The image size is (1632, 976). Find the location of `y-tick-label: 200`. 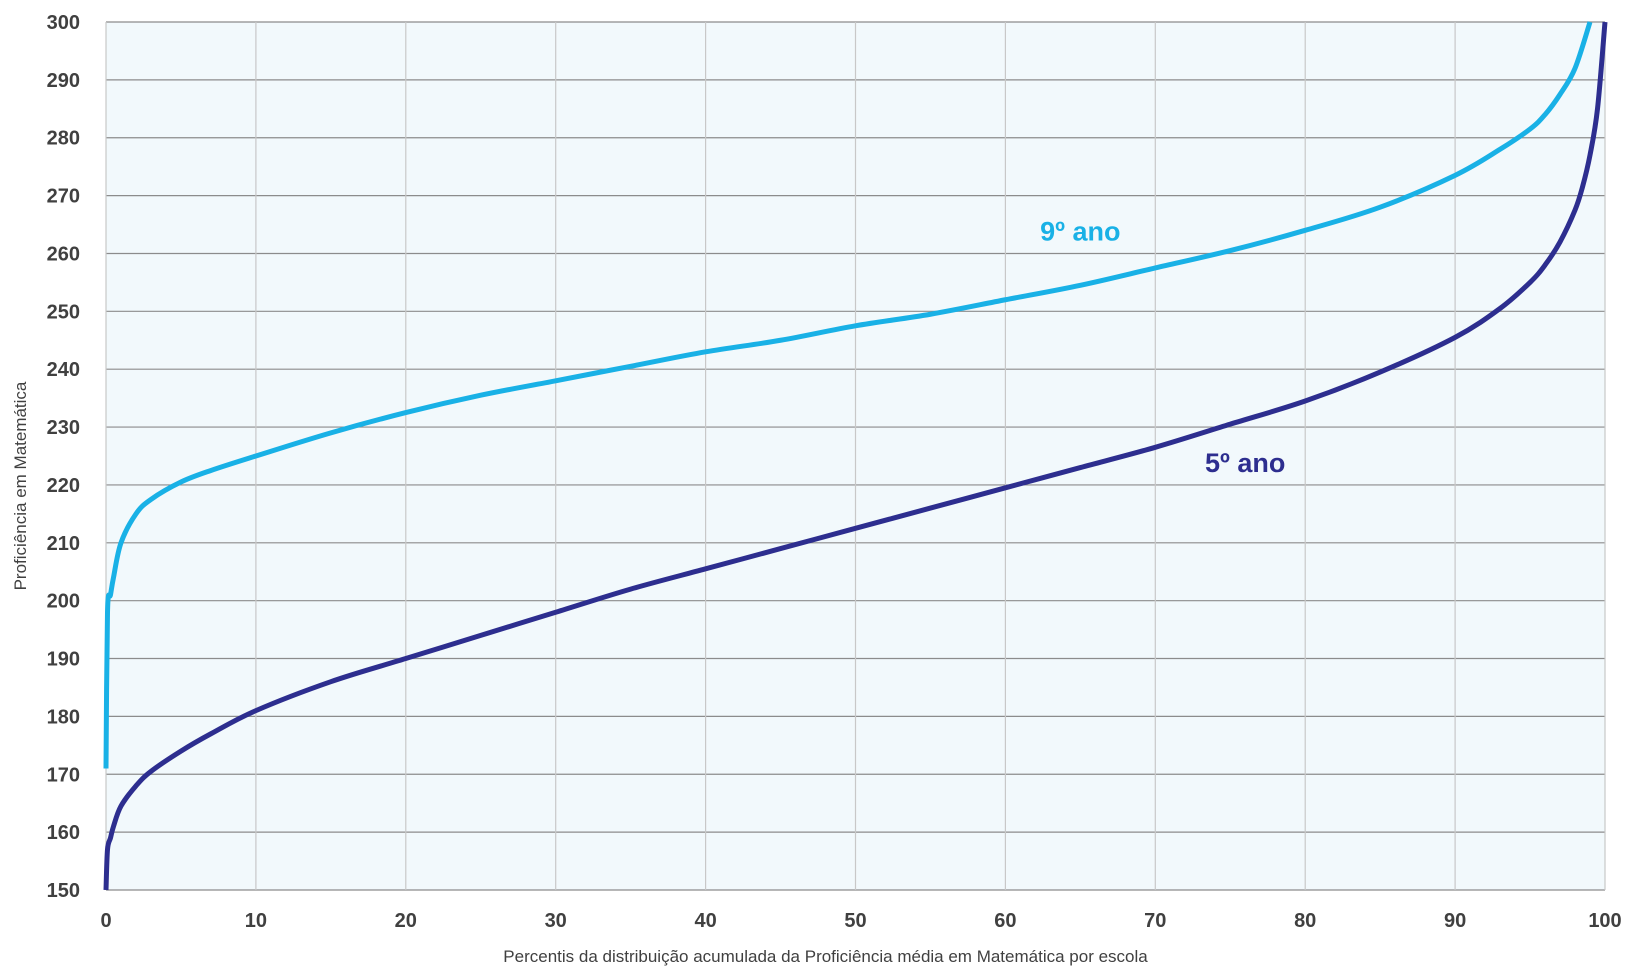

y-tick-label: 200 is located at coordinates (63, 602).